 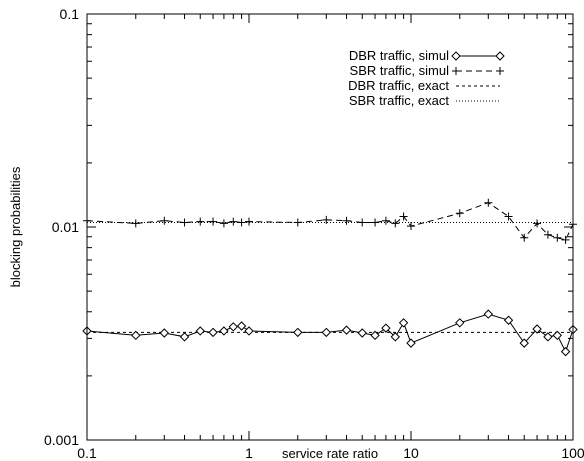 What do you see at coordinates (15, 226) in the screenshot?
I see `y-axis-label: blocking probabilities` at bounding box center [15, 226].